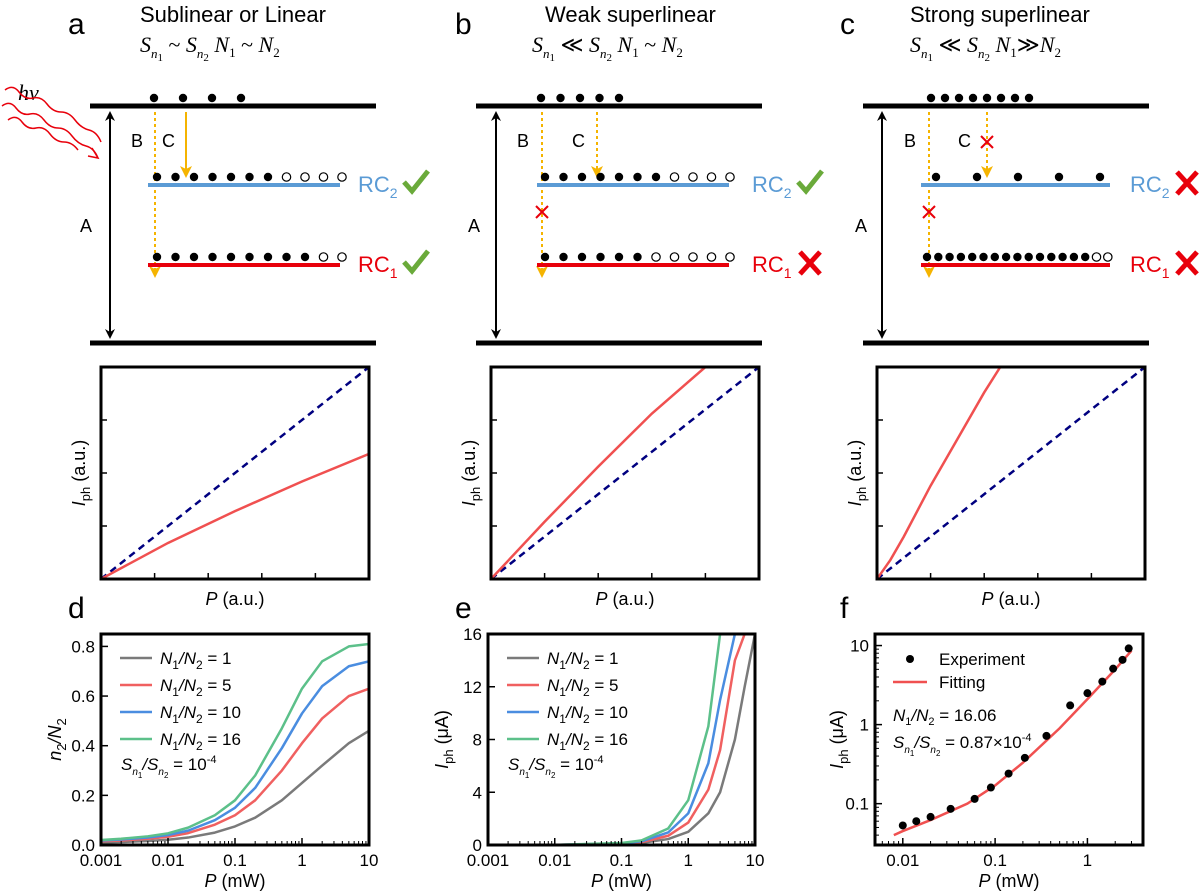 The image size is (1202, 892). I want to click on y-tick-label: 0.6, so click(83, 696).